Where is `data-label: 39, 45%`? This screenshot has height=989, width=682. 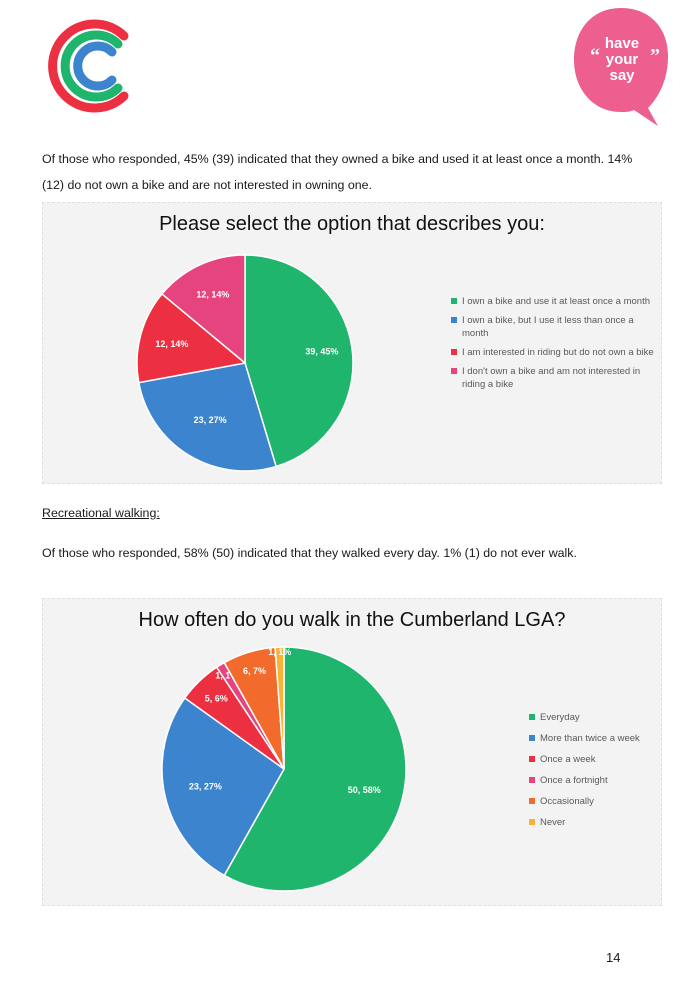
data-label: 39, 45% is located at coordinates (321, 352).